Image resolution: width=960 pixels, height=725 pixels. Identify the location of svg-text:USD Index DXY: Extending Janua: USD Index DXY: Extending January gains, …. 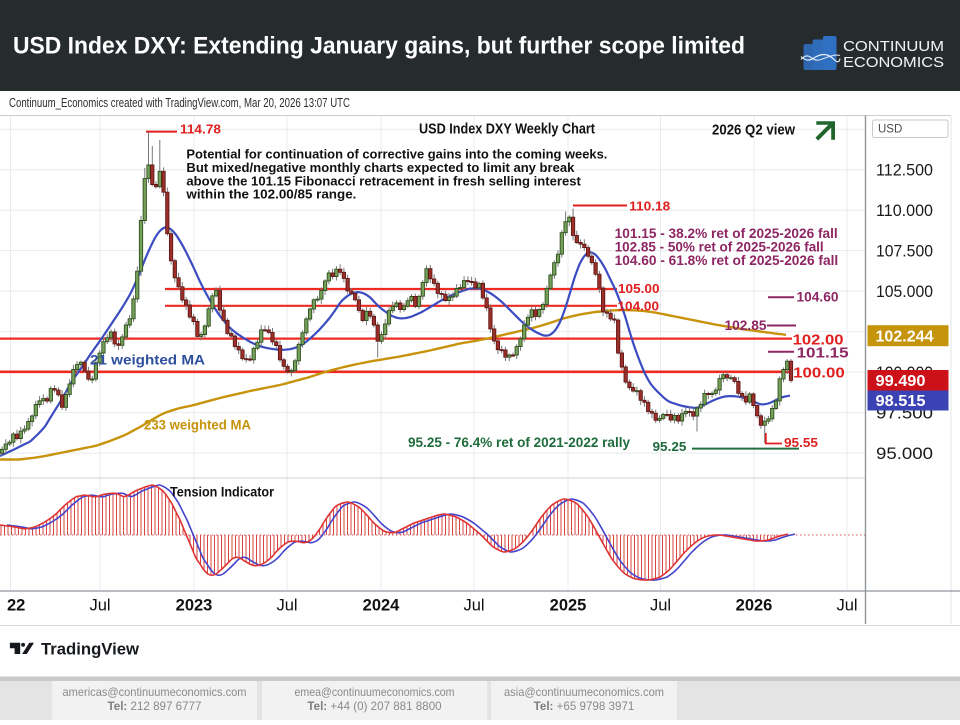
(379, 46).